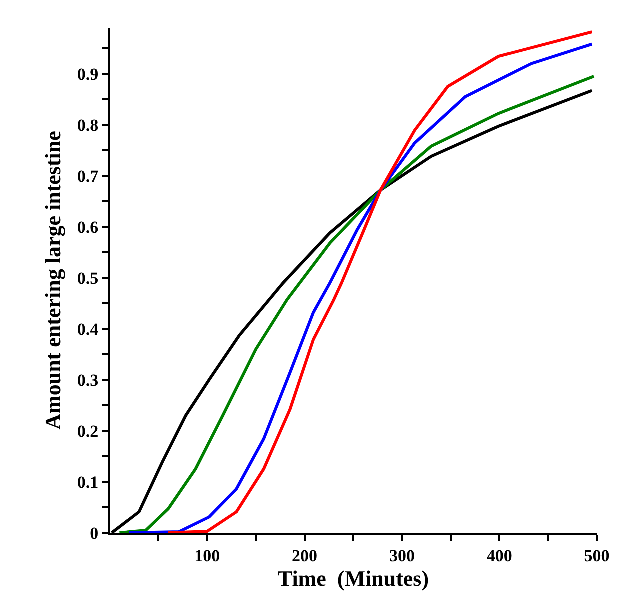  What do you see at coordinates (53, 280) in the screenshot?
I see `y-axis-title: Amount entering large intestine` at bounding box center [53, 280].